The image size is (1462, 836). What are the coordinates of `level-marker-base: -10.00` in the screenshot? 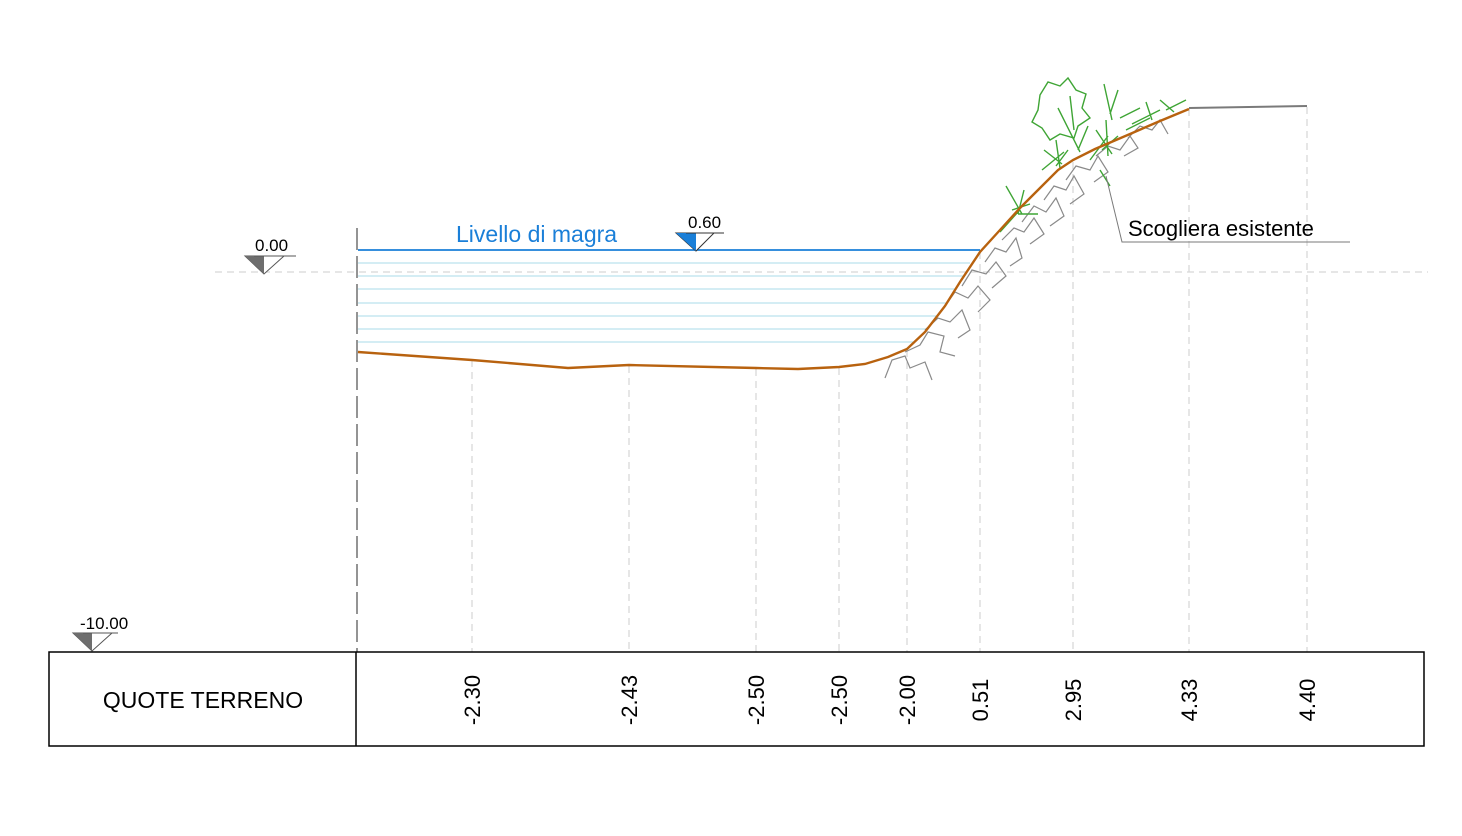 It's located at (99, 633).